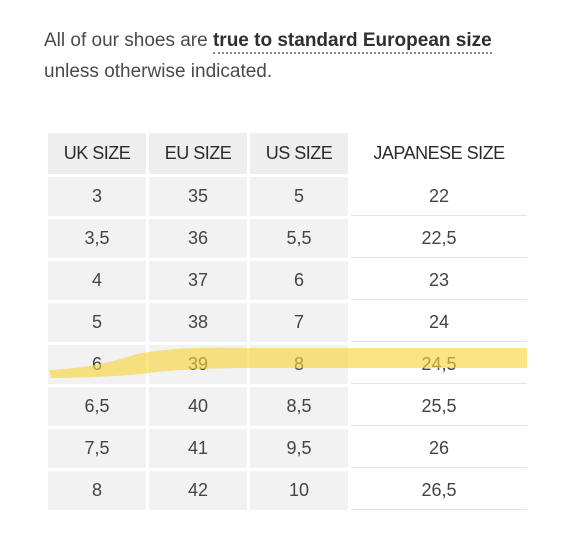  What do you see at coordinates (299, 448) in the screenshot?
I see `cell-us: 9,5` at bounding box center [299, 448].